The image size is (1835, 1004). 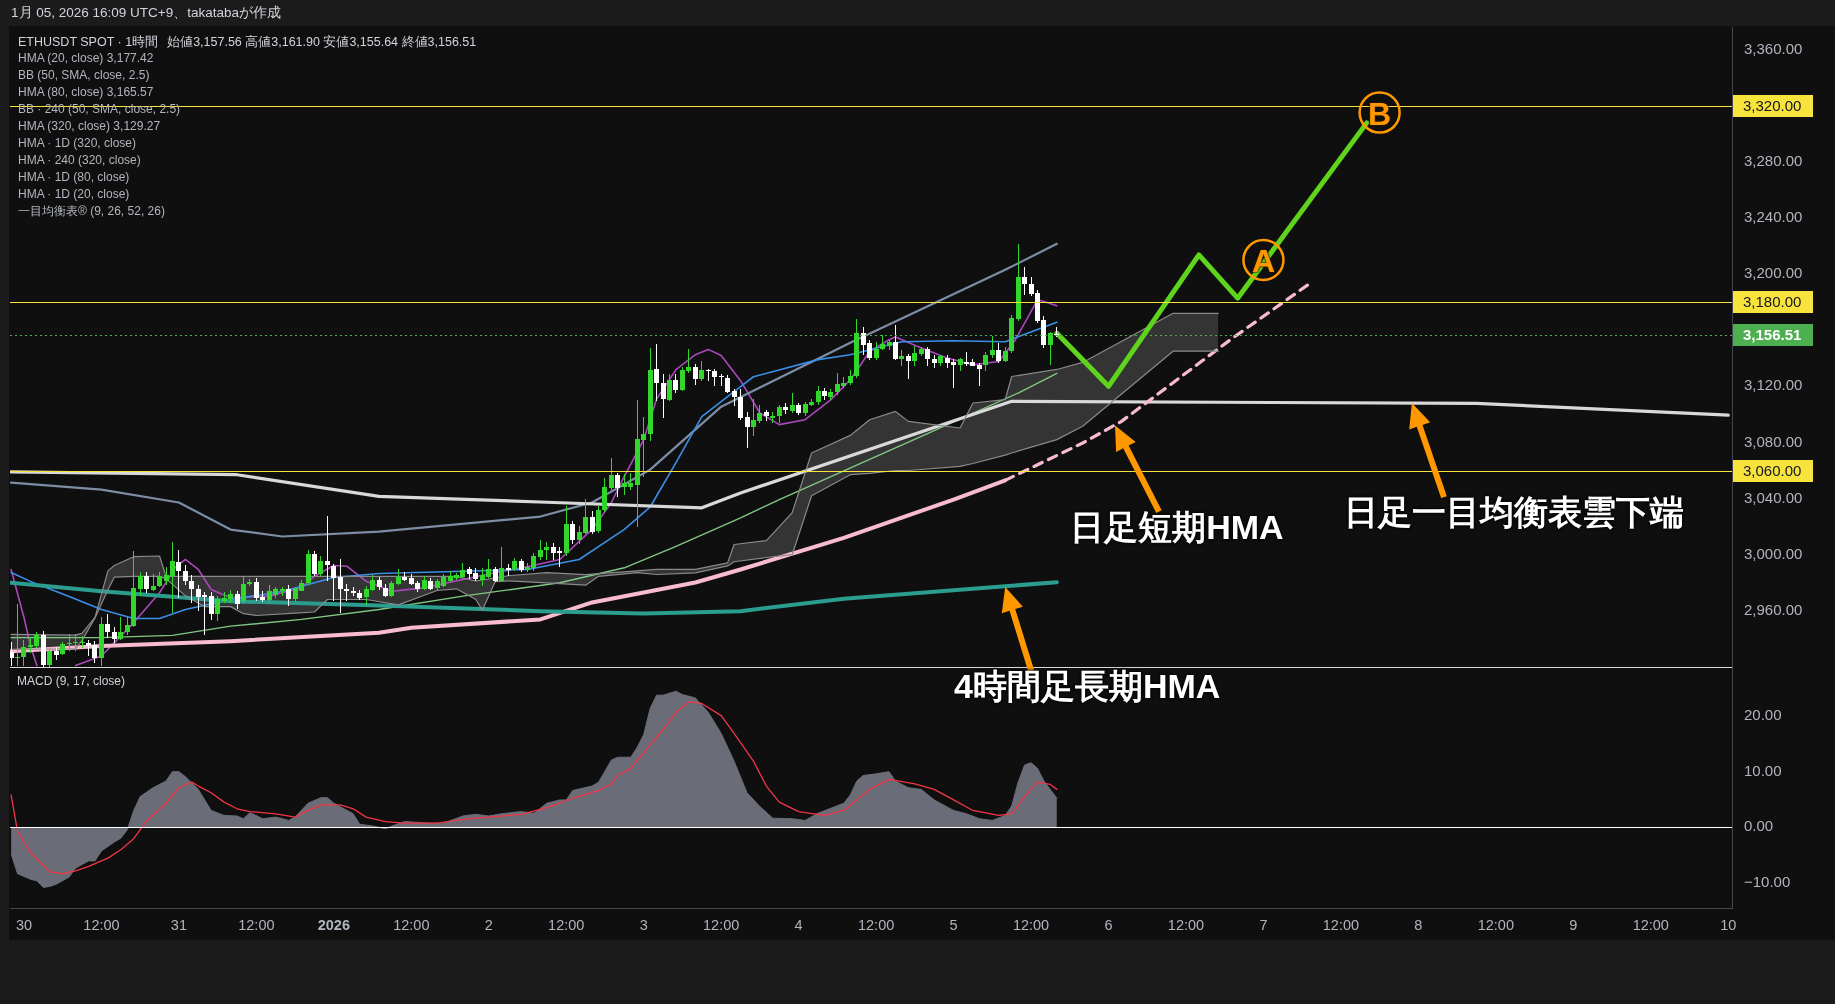 I want to click on y-tick-label: 3,360.00, so click(x=1773, y=48).